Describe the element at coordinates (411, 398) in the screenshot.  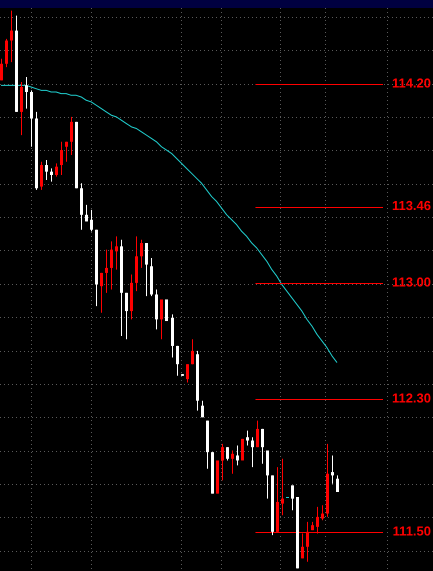
I see `y-tick-label: 112.30` at that location.